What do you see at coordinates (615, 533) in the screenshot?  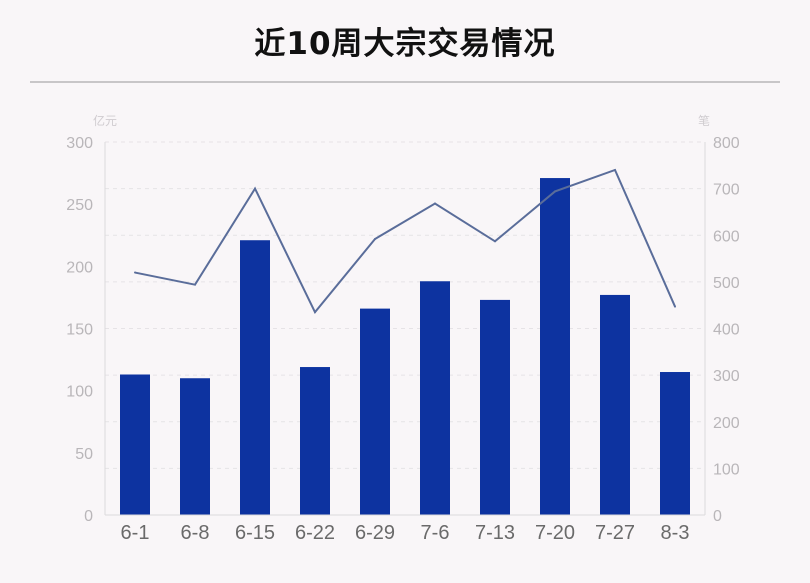 I see `x-axis-tick-label: 7-27` at bounding box center [615, 533].